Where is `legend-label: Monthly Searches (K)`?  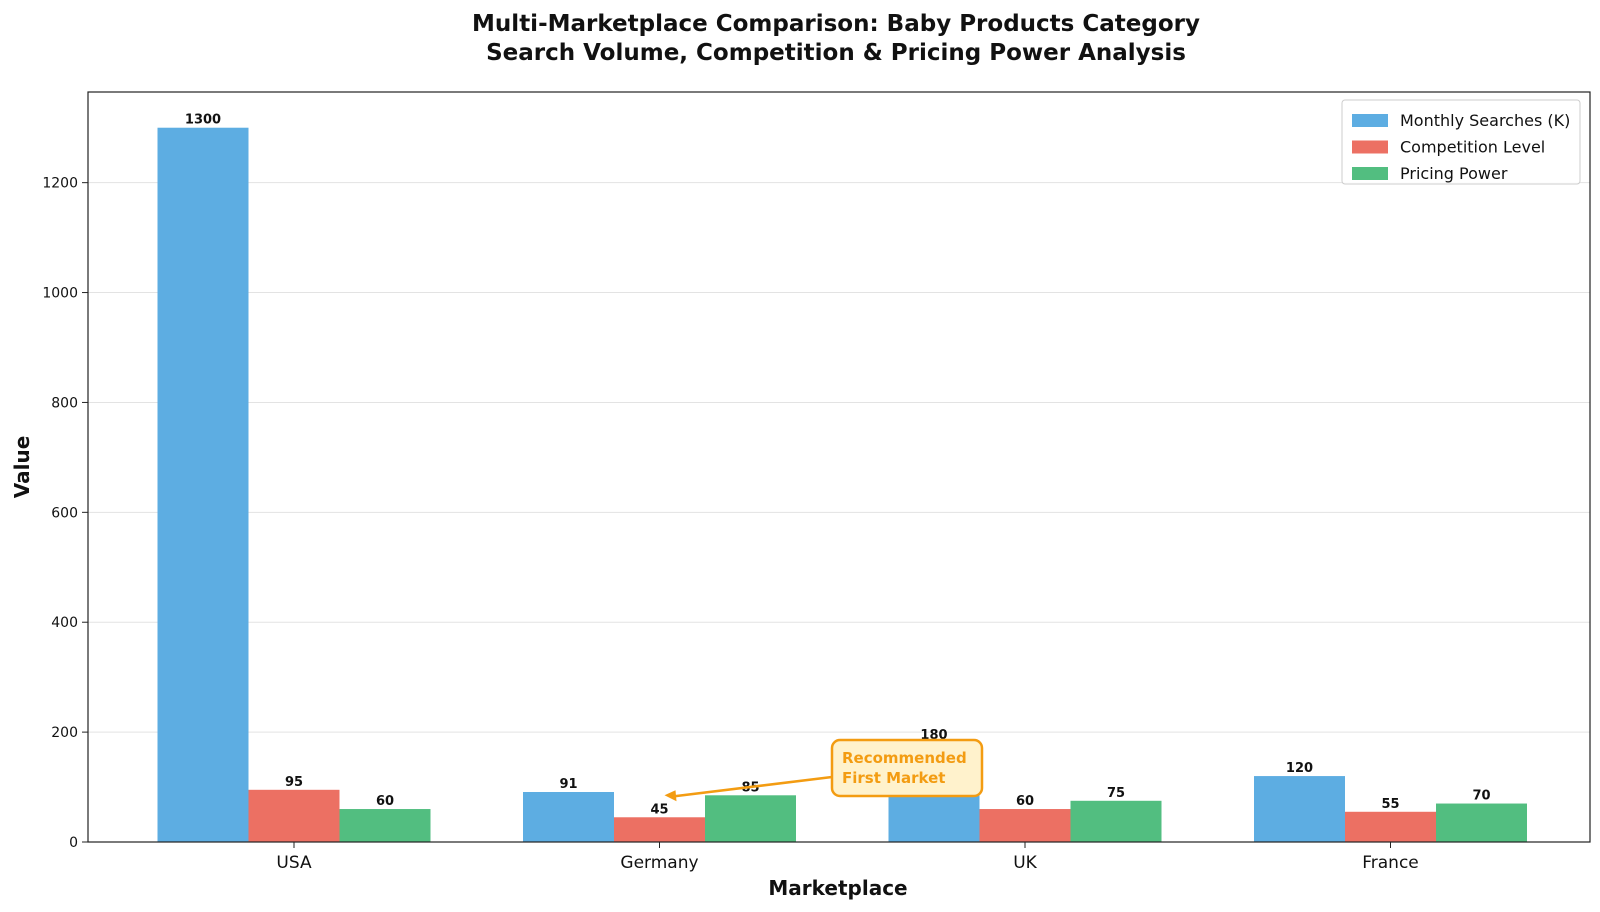 legend-label: Monthly Searches (K) is located at coordinates (1485, 120).